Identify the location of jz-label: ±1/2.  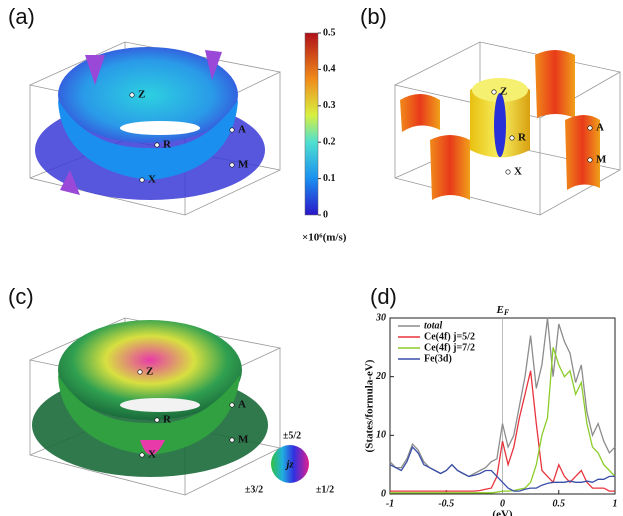
(325, 489).